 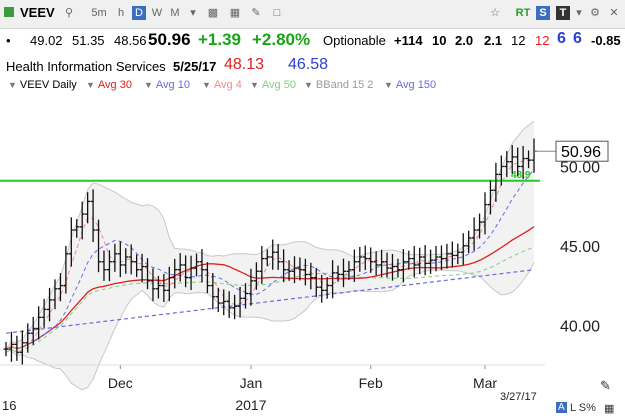 What do you see at coordinates (121, 13) in the screenshot?
I see `timeframe-h: h` at bounding box center [121, 13].